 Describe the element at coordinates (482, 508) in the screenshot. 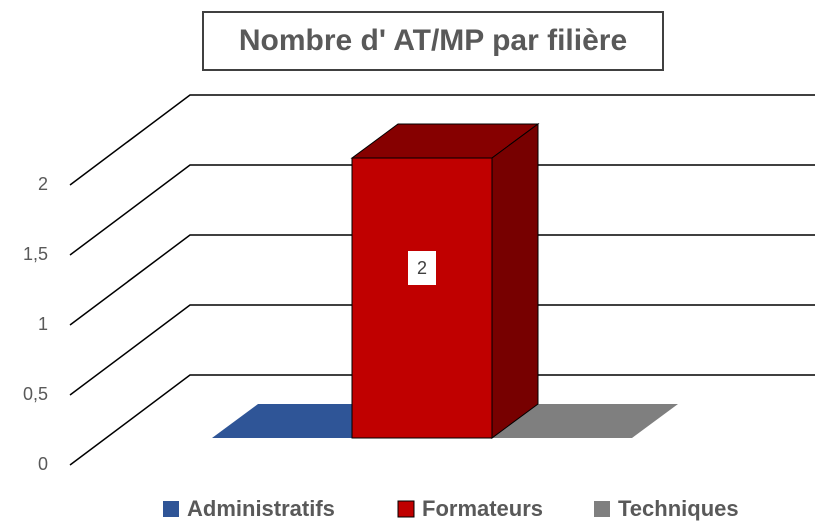

I see `legend-label: Formateurs` at that location.